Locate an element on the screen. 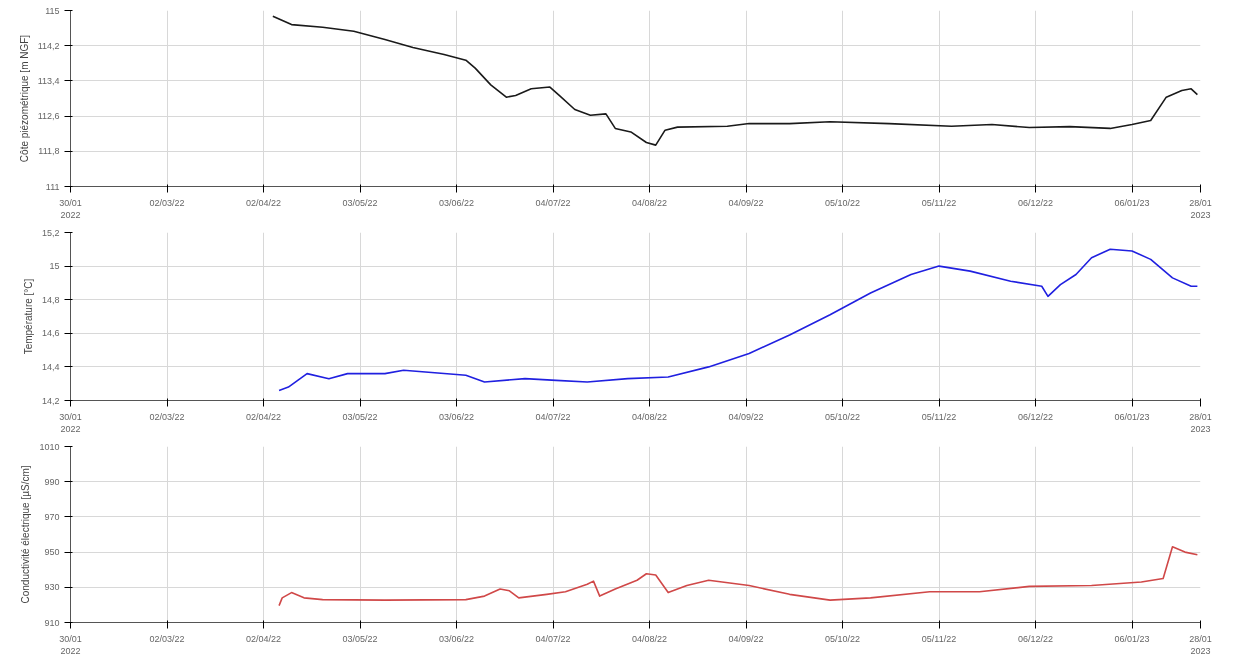 This screenshot has height=664, width=1242. y-tick-label: 115 is located at coordinates (52, 10).